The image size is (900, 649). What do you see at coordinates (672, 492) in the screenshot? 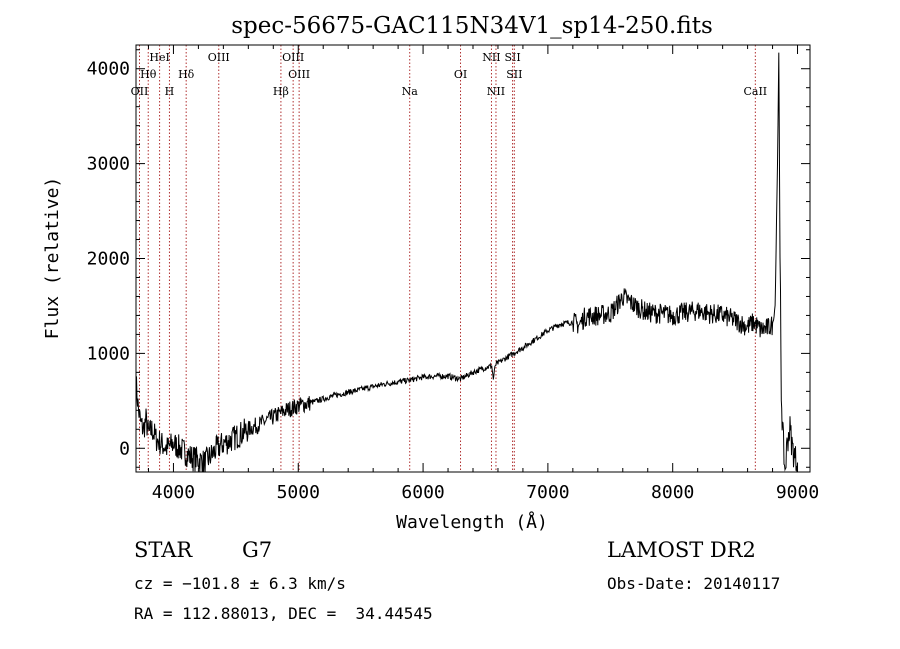
I see `x-tick-label: 8000` at bounding box center [672, 492].